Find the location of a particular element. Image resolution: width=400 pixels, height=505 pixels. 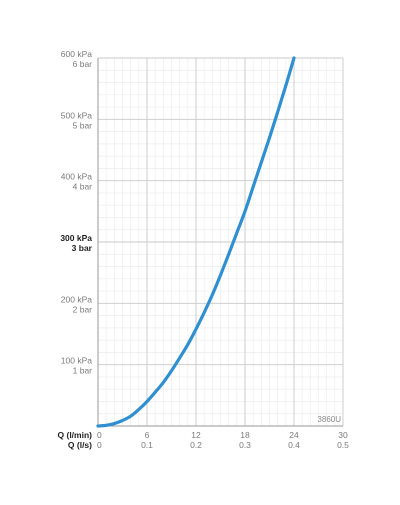

y-tick-label-kpa: 200 kPa is located at coordinates (76, 299).